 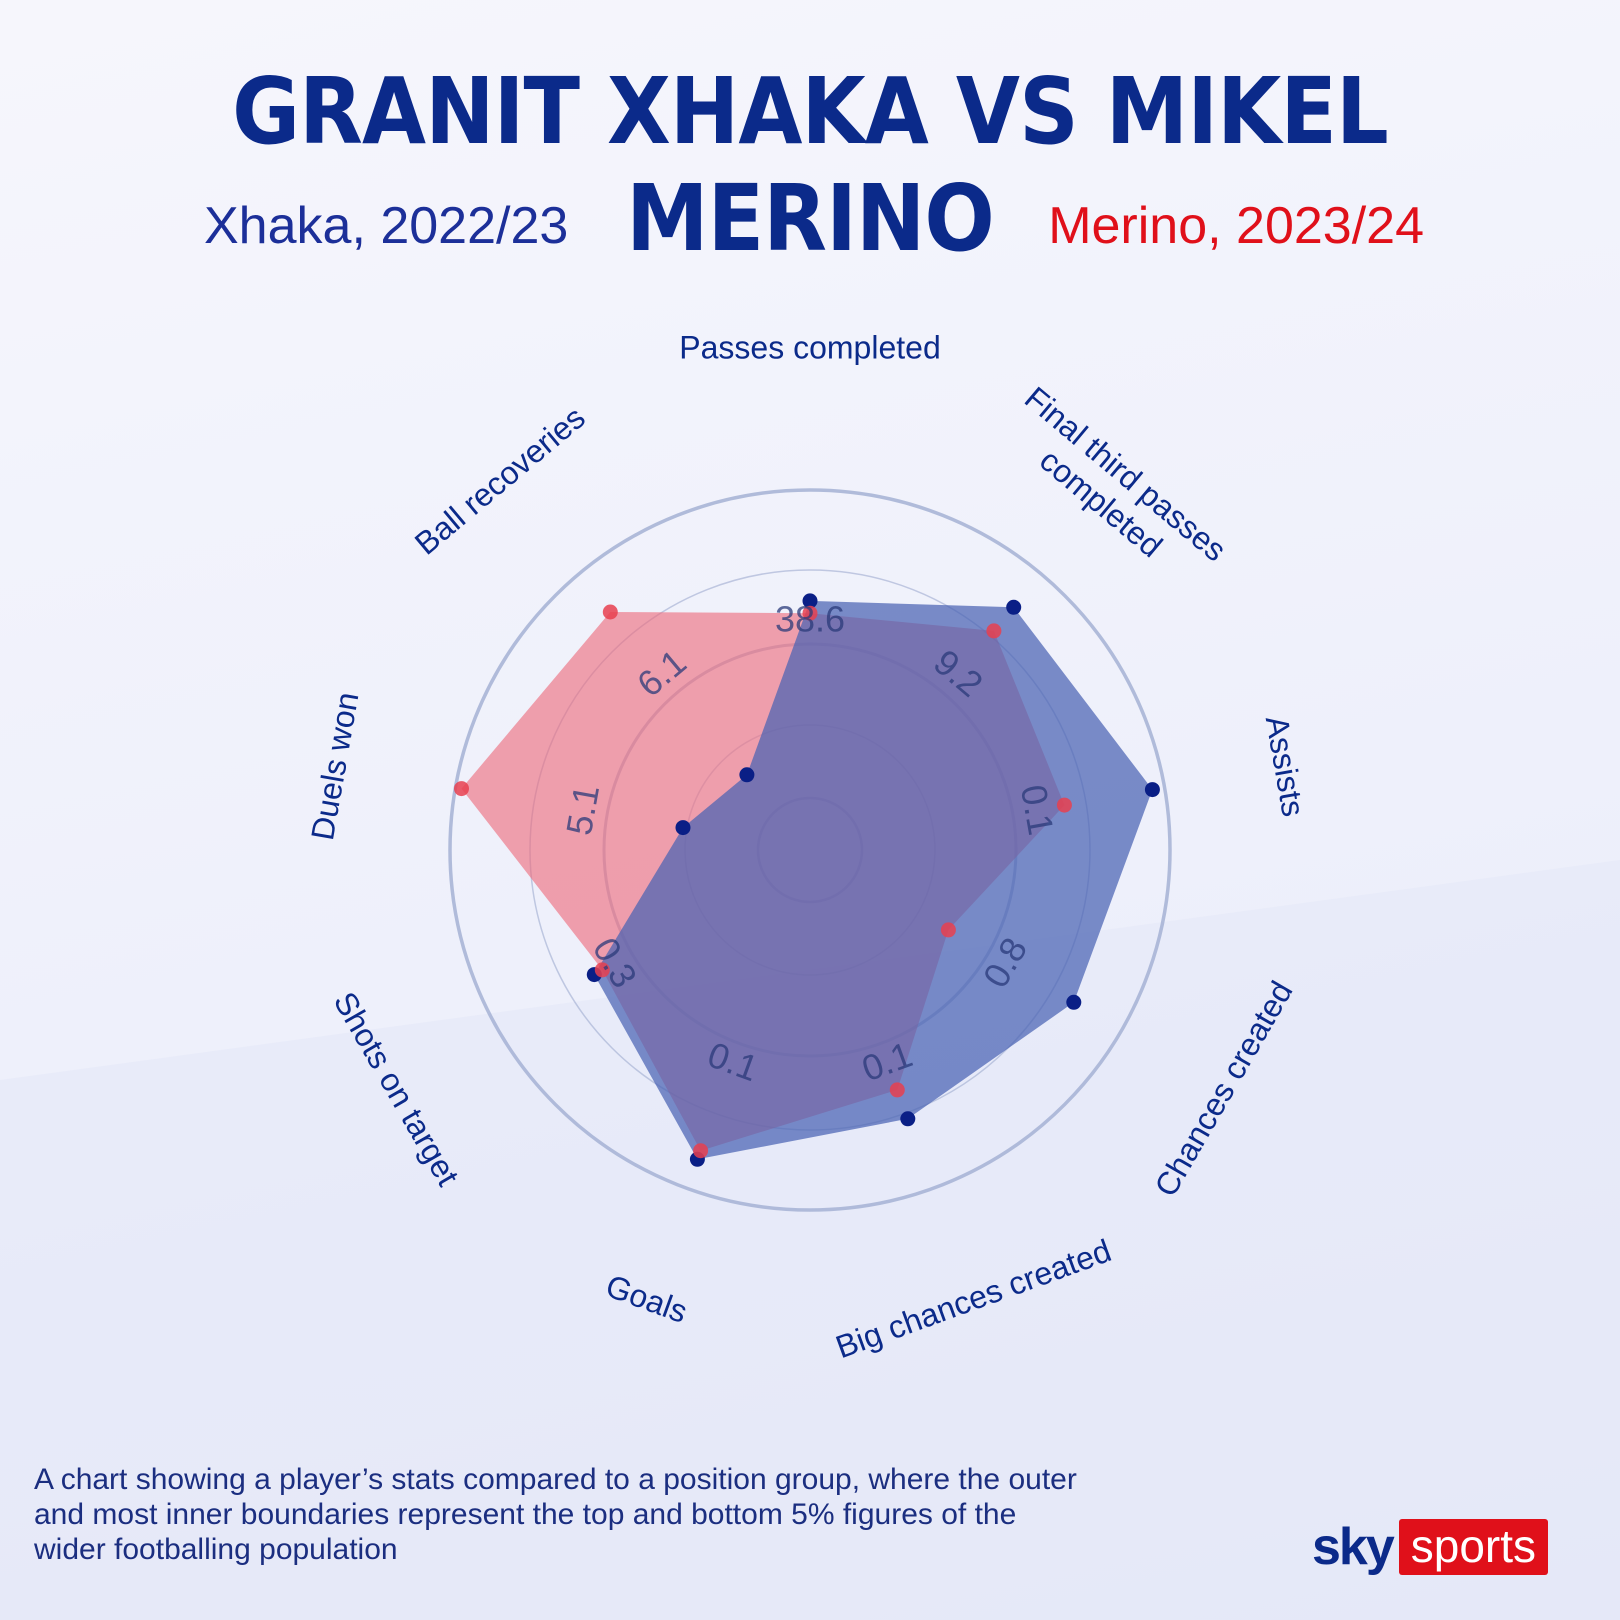 I want to click on axis-label-0: Passes completed, so click(x=809, y=347).